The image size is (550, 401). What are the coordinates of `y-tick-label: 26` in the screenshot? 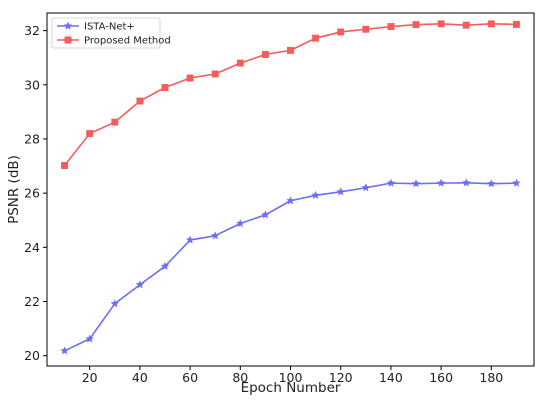 It's located at (32, 193).